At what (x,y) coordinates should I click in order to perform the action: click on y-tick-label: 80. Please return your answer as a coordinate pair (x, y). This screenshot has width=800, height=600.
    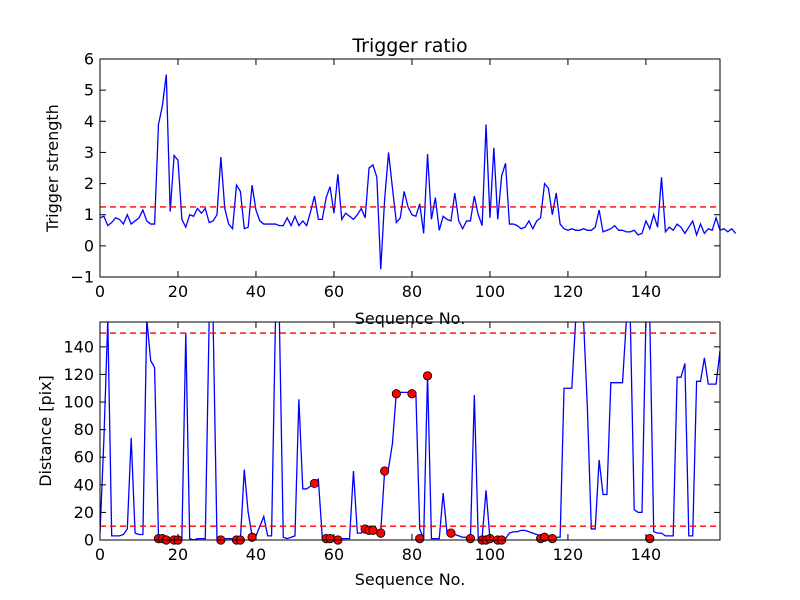
    Looking at the image, I should click on (84, 429).